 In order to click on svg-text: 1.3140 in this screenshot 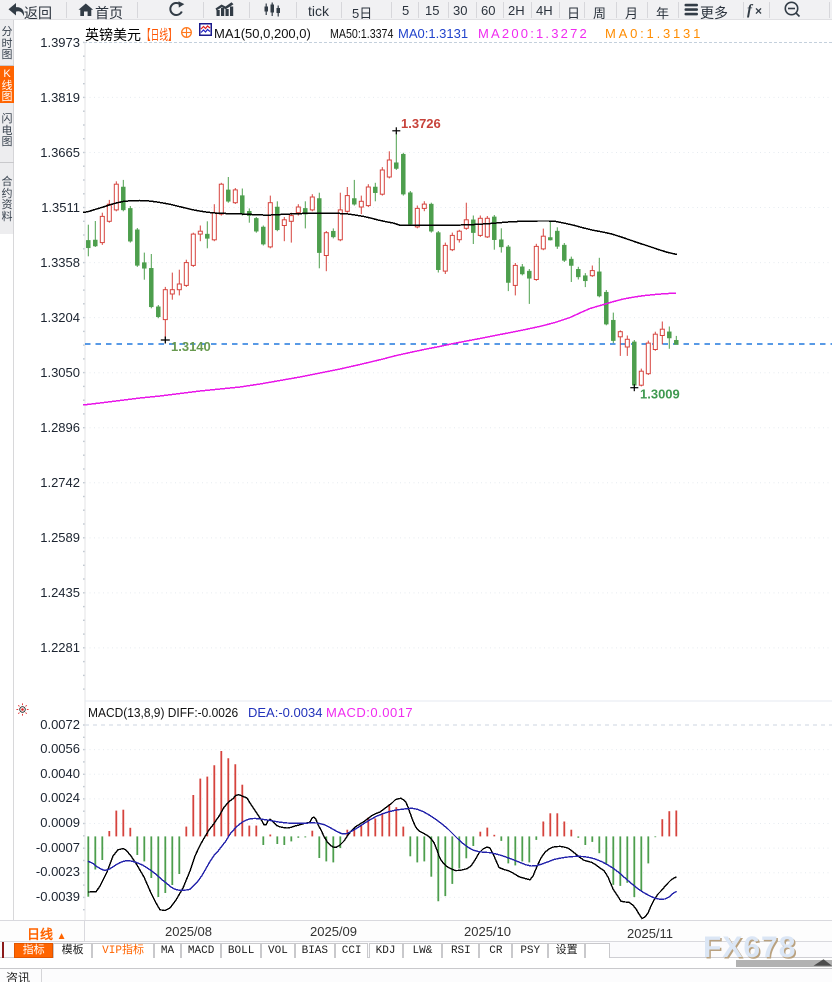, I will do `click(191, 346)`.